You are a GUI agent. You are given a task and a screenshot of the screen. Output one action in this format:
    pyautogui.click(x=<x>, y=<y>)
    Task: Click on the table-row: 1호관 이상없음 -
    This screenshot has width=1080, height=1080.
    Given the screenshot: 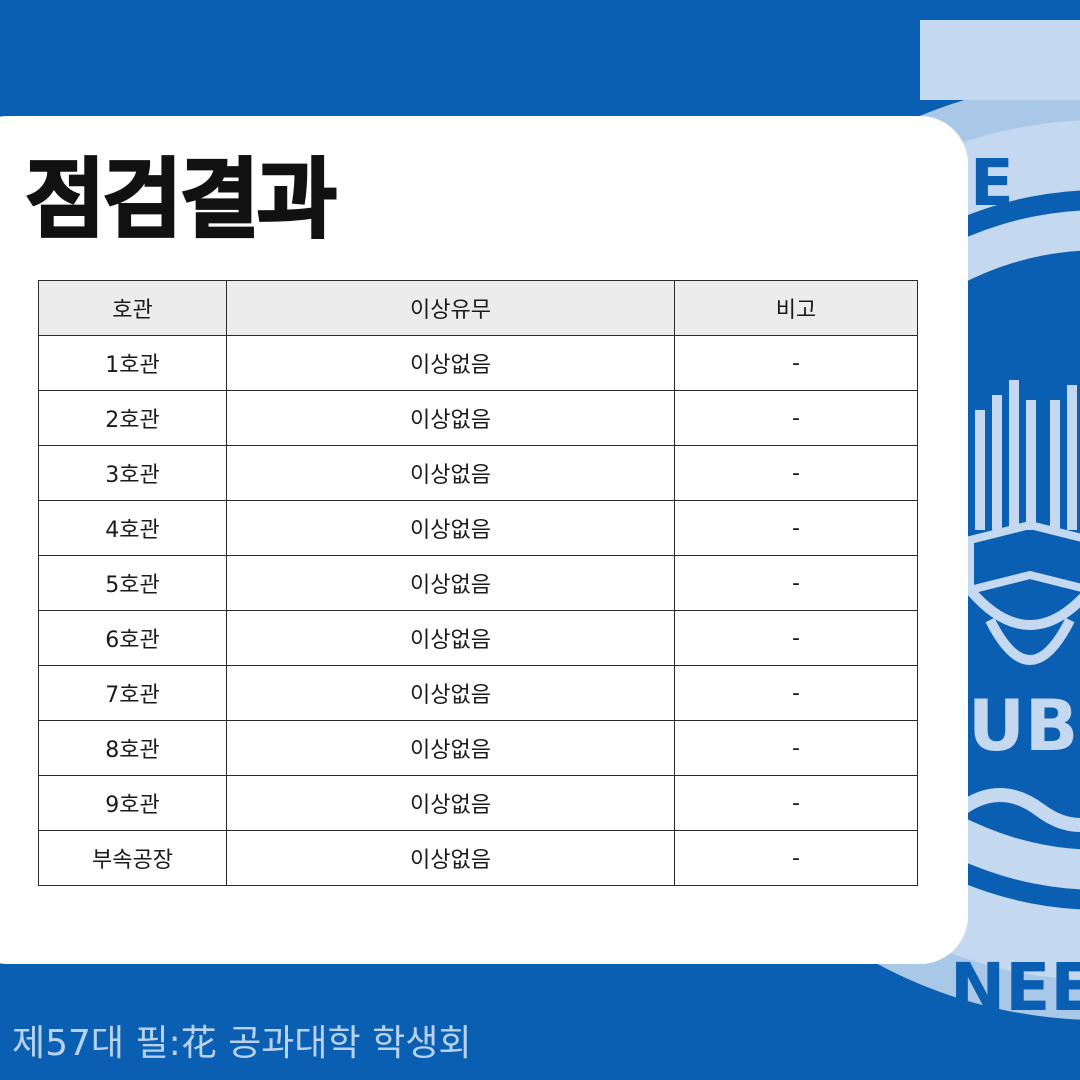 What is the action you would take?
    pyautogui.click(x=478, y=363)
    